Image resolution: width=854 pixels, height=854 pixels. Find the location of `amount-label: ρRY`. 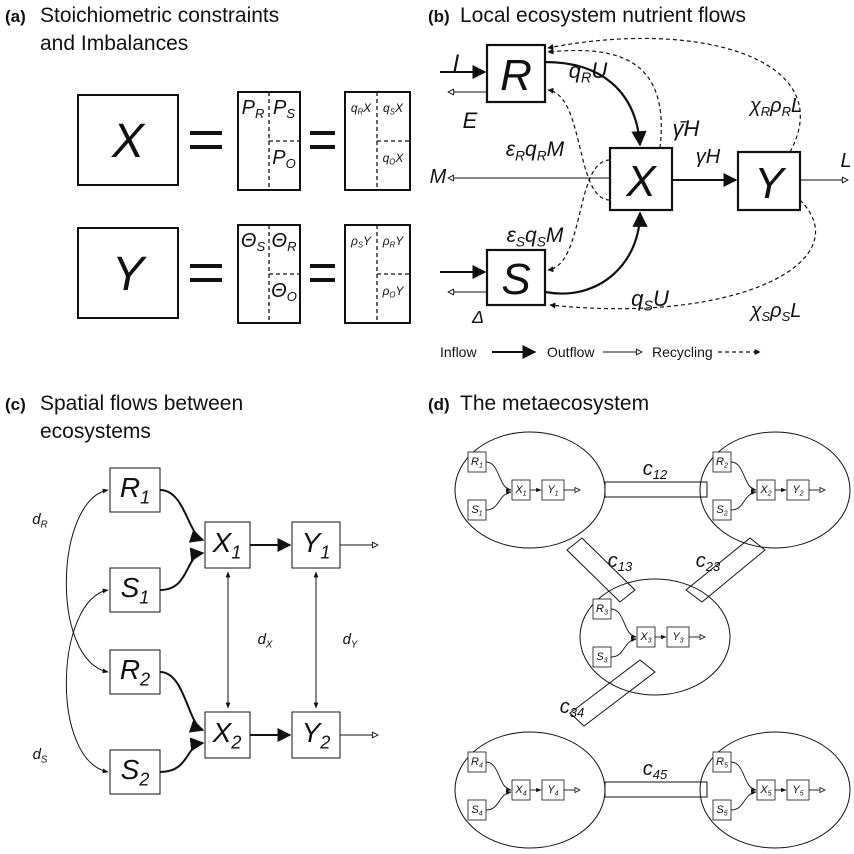

amount-label: ρRY is located at coordinates (393, 241).